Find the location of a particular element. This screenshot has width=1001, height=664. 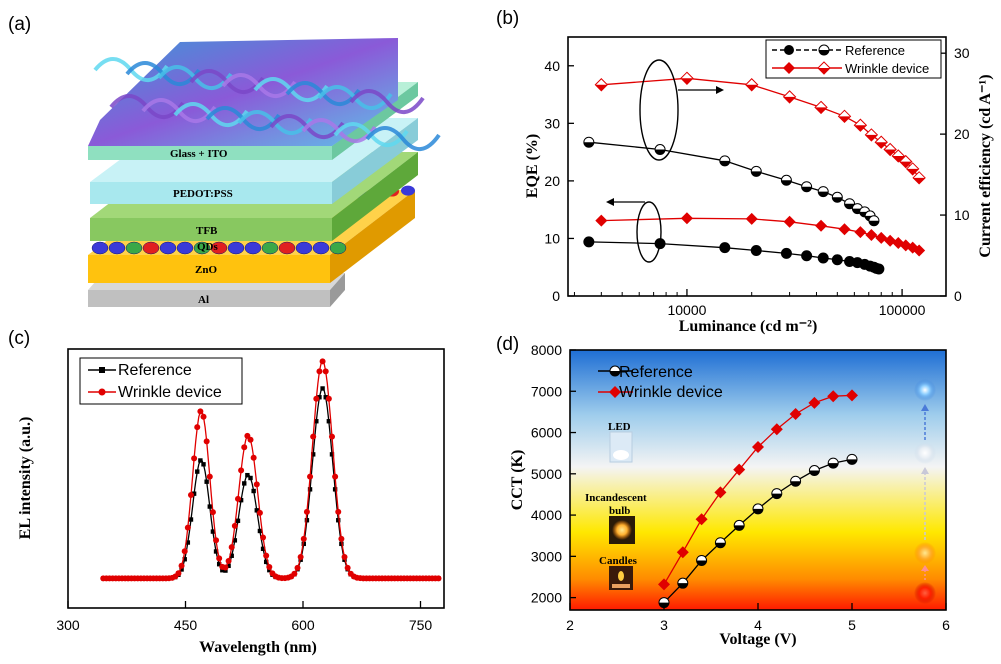

legend-label-wrinkle-b: Wrinkle device is located at coordinates (887, 68).